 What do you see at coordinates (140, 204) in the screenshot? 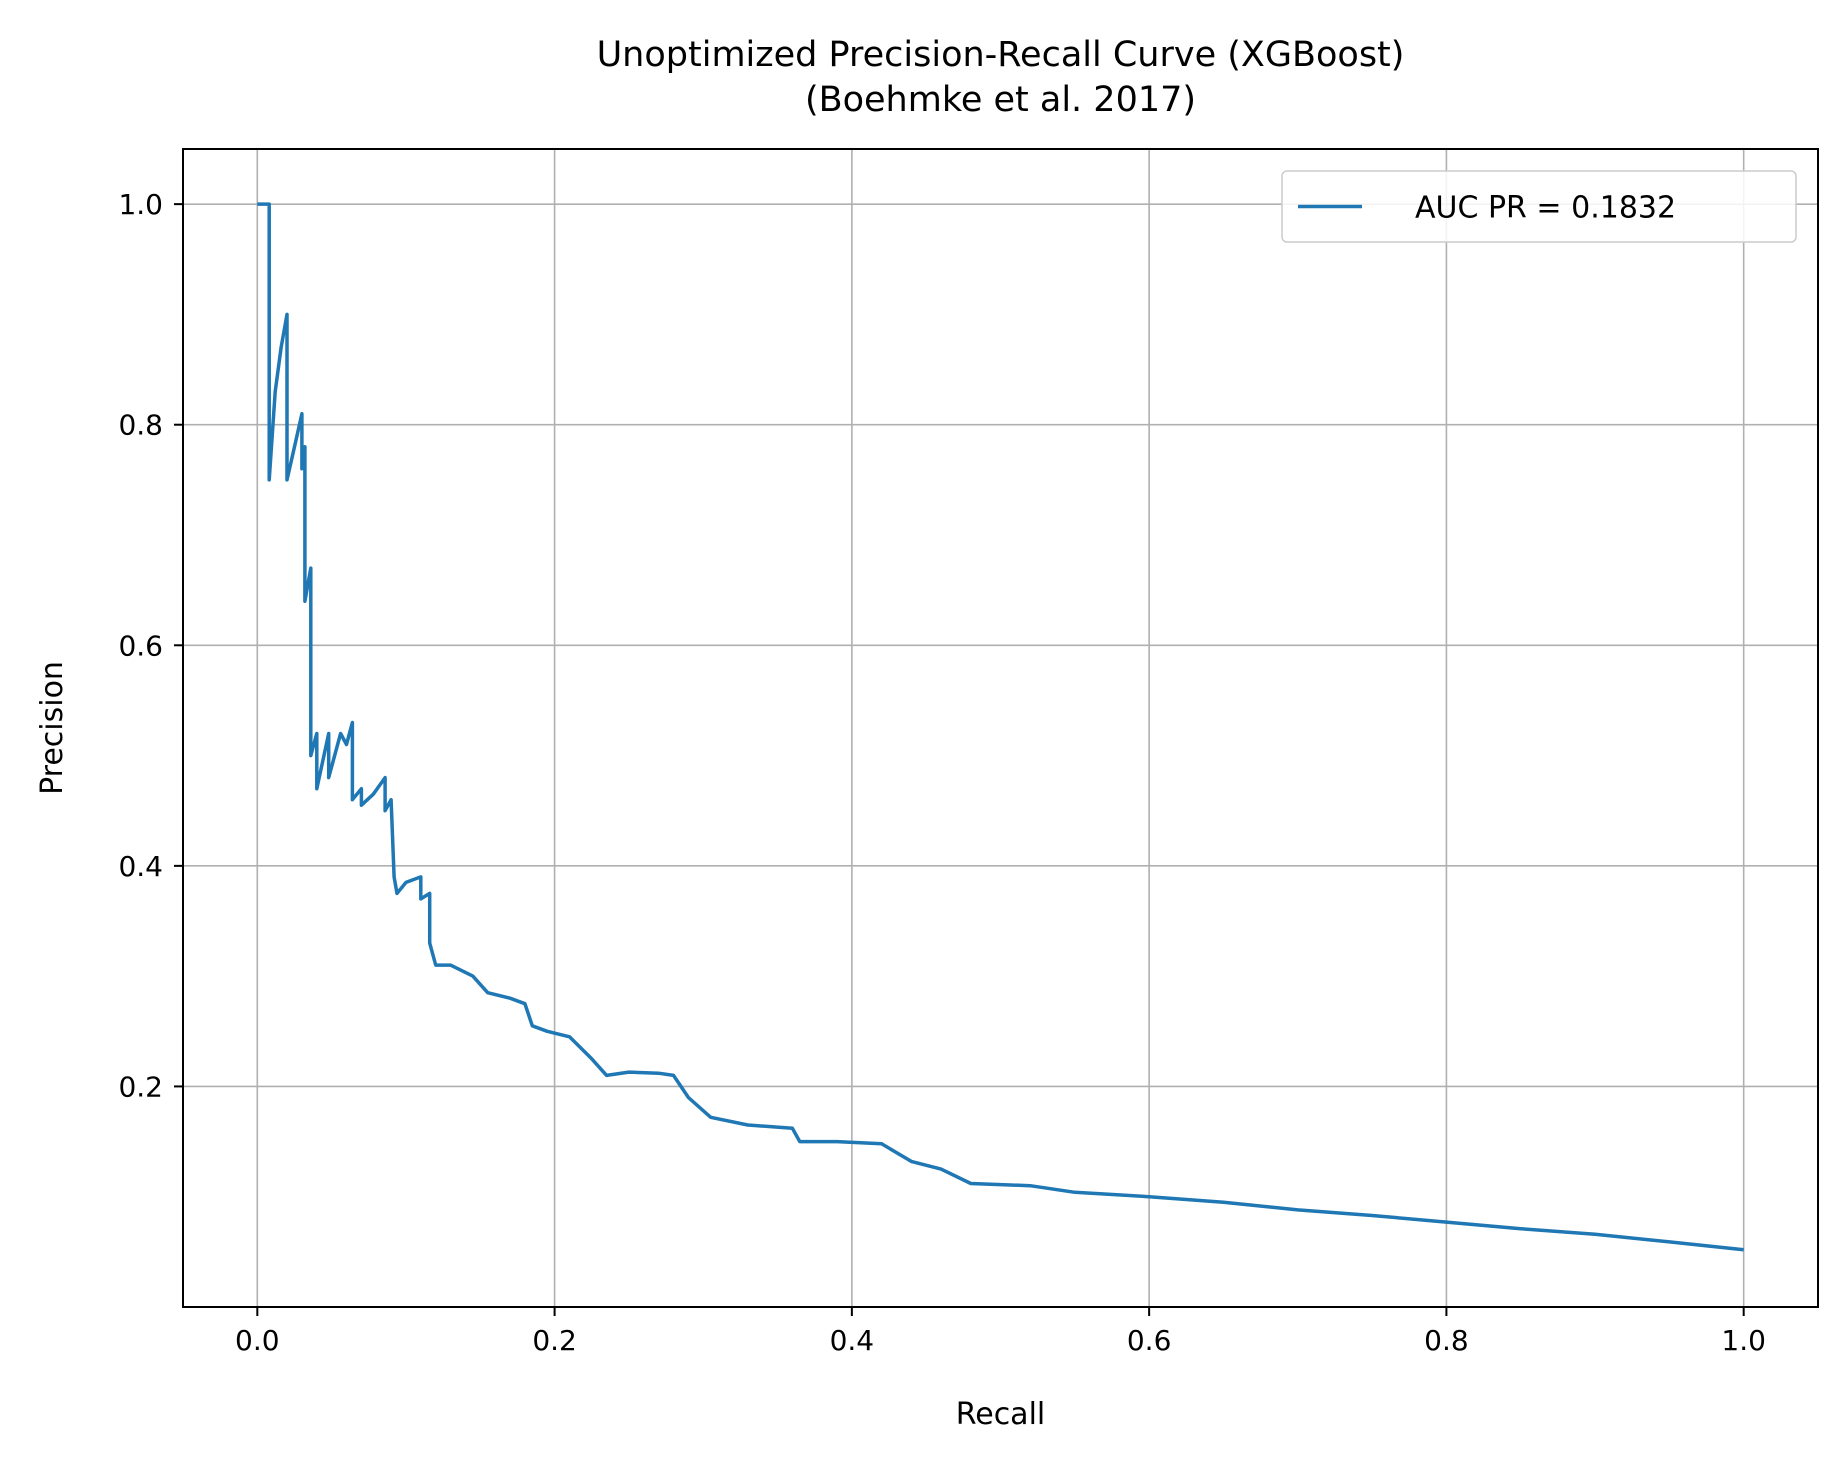
I see `y-tick-label: 1.0` at bounding box center [140, 204].